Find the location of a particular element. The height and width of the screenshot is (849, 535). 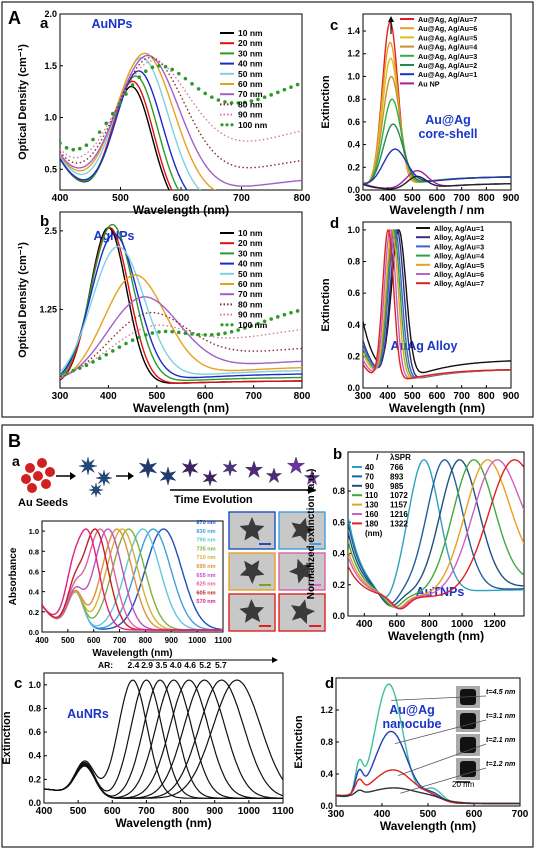

plot-frame is located at coordinates (181, 300).